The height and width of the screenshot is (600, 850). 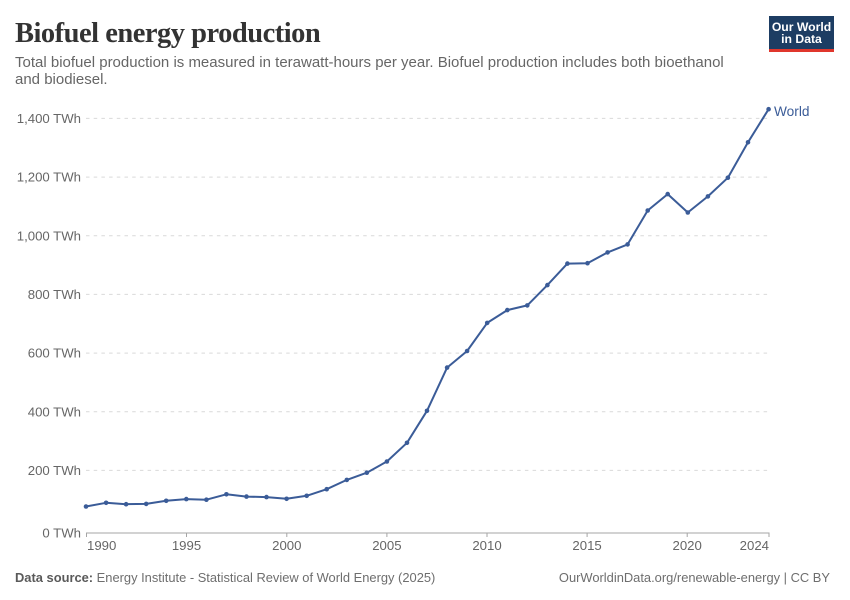 What do you see at coordinates (687, 545) in the screenshot?
I see `svg-text: 2020` at bounding box center [687, 545].